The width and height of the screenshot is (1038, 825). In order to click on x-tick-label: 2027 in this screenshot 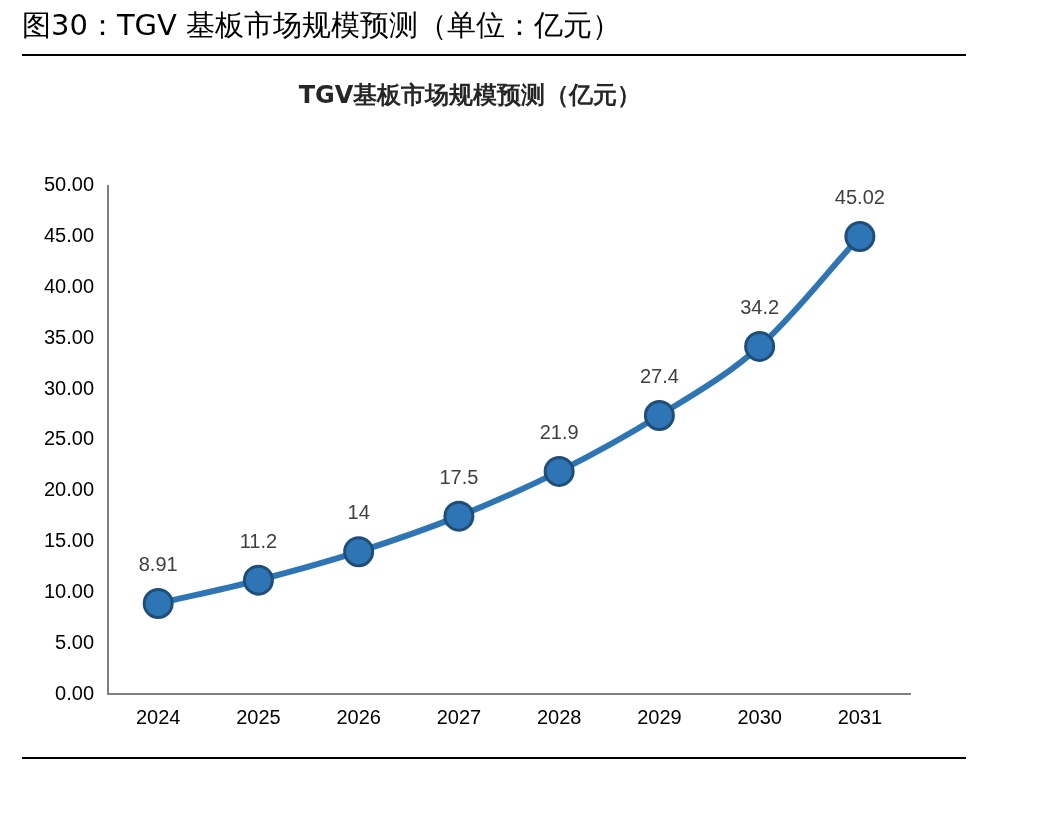, I will do `click(459, 716)`.